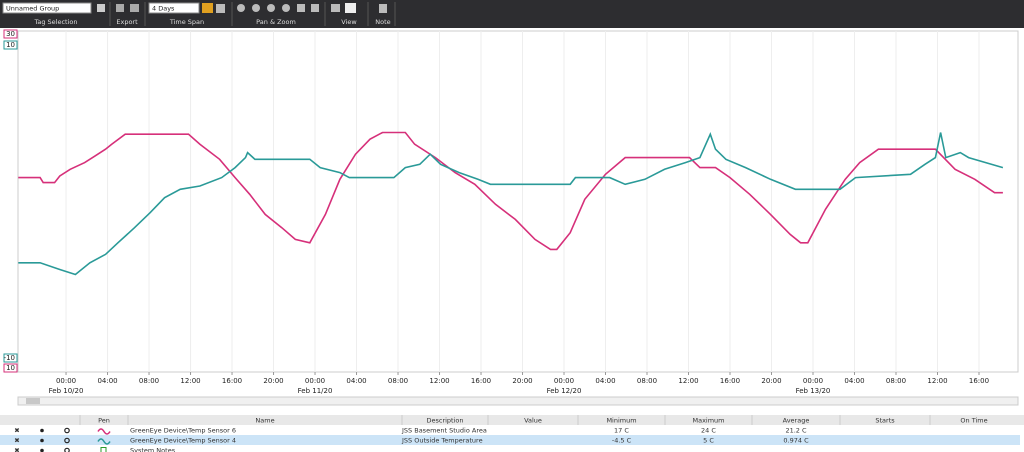 The image size is (1024, 452). I want to click on time-span-select, so click(174, 8).